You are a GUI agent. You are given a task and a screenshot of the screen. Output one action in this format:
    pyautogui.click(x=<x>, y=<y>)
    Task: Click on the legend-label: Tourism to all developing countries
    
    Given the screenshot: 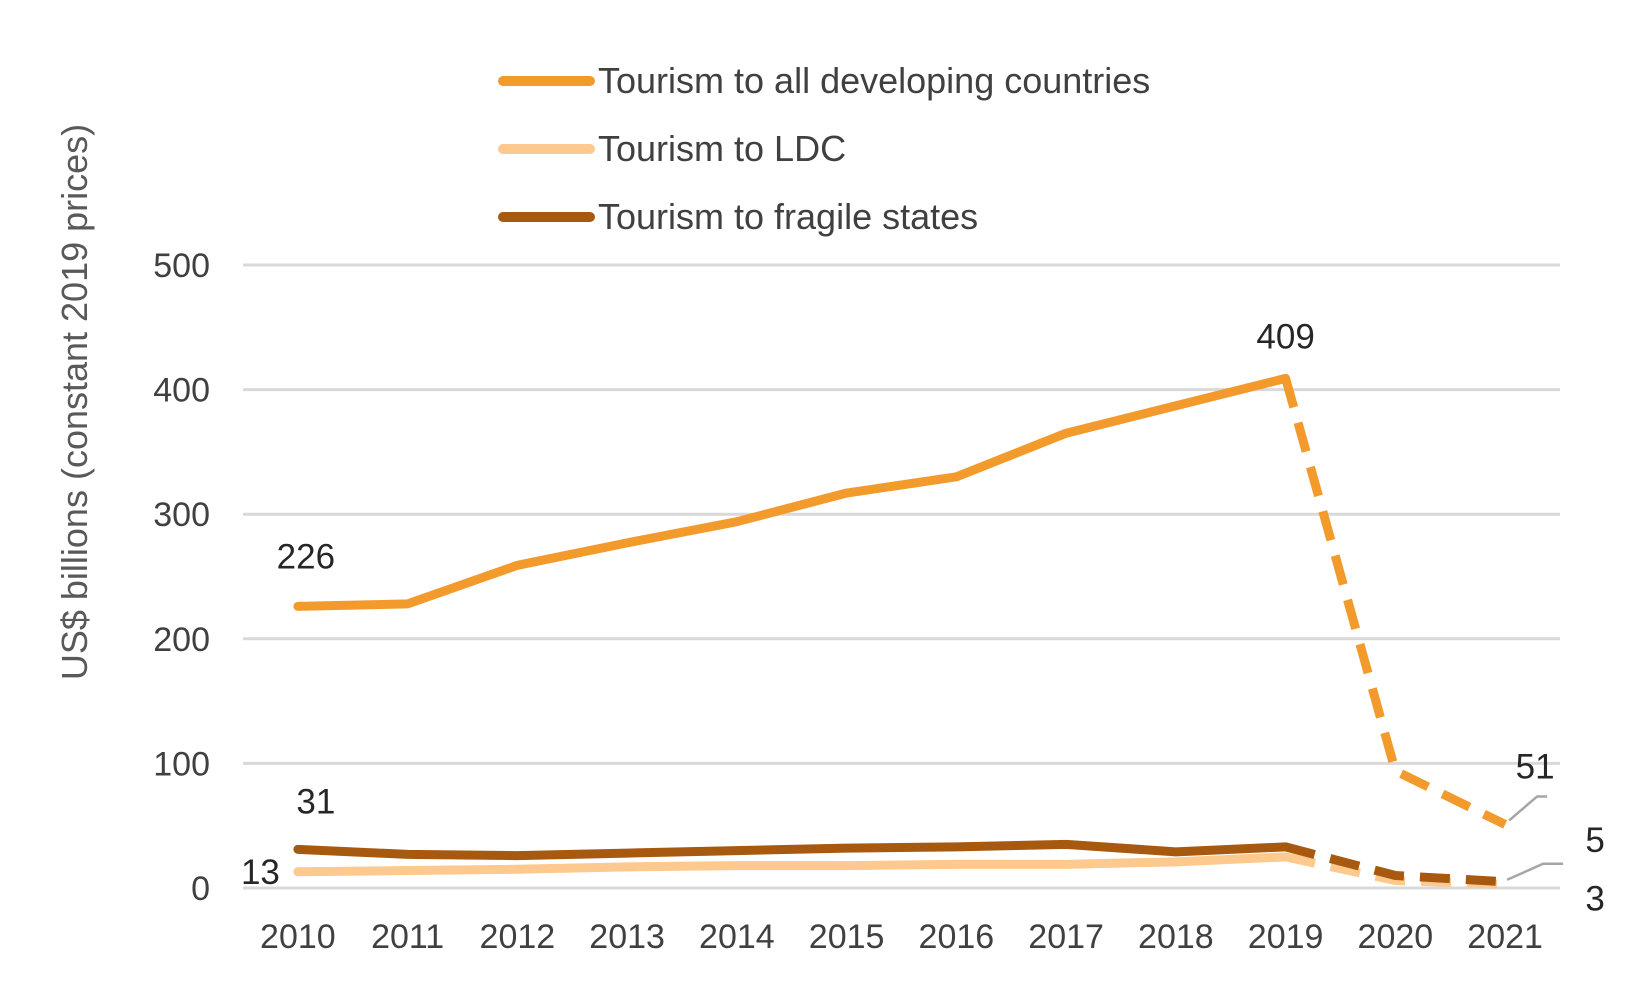 What is the action you would take?
    pyautogui.click(x=874, y=80)
    